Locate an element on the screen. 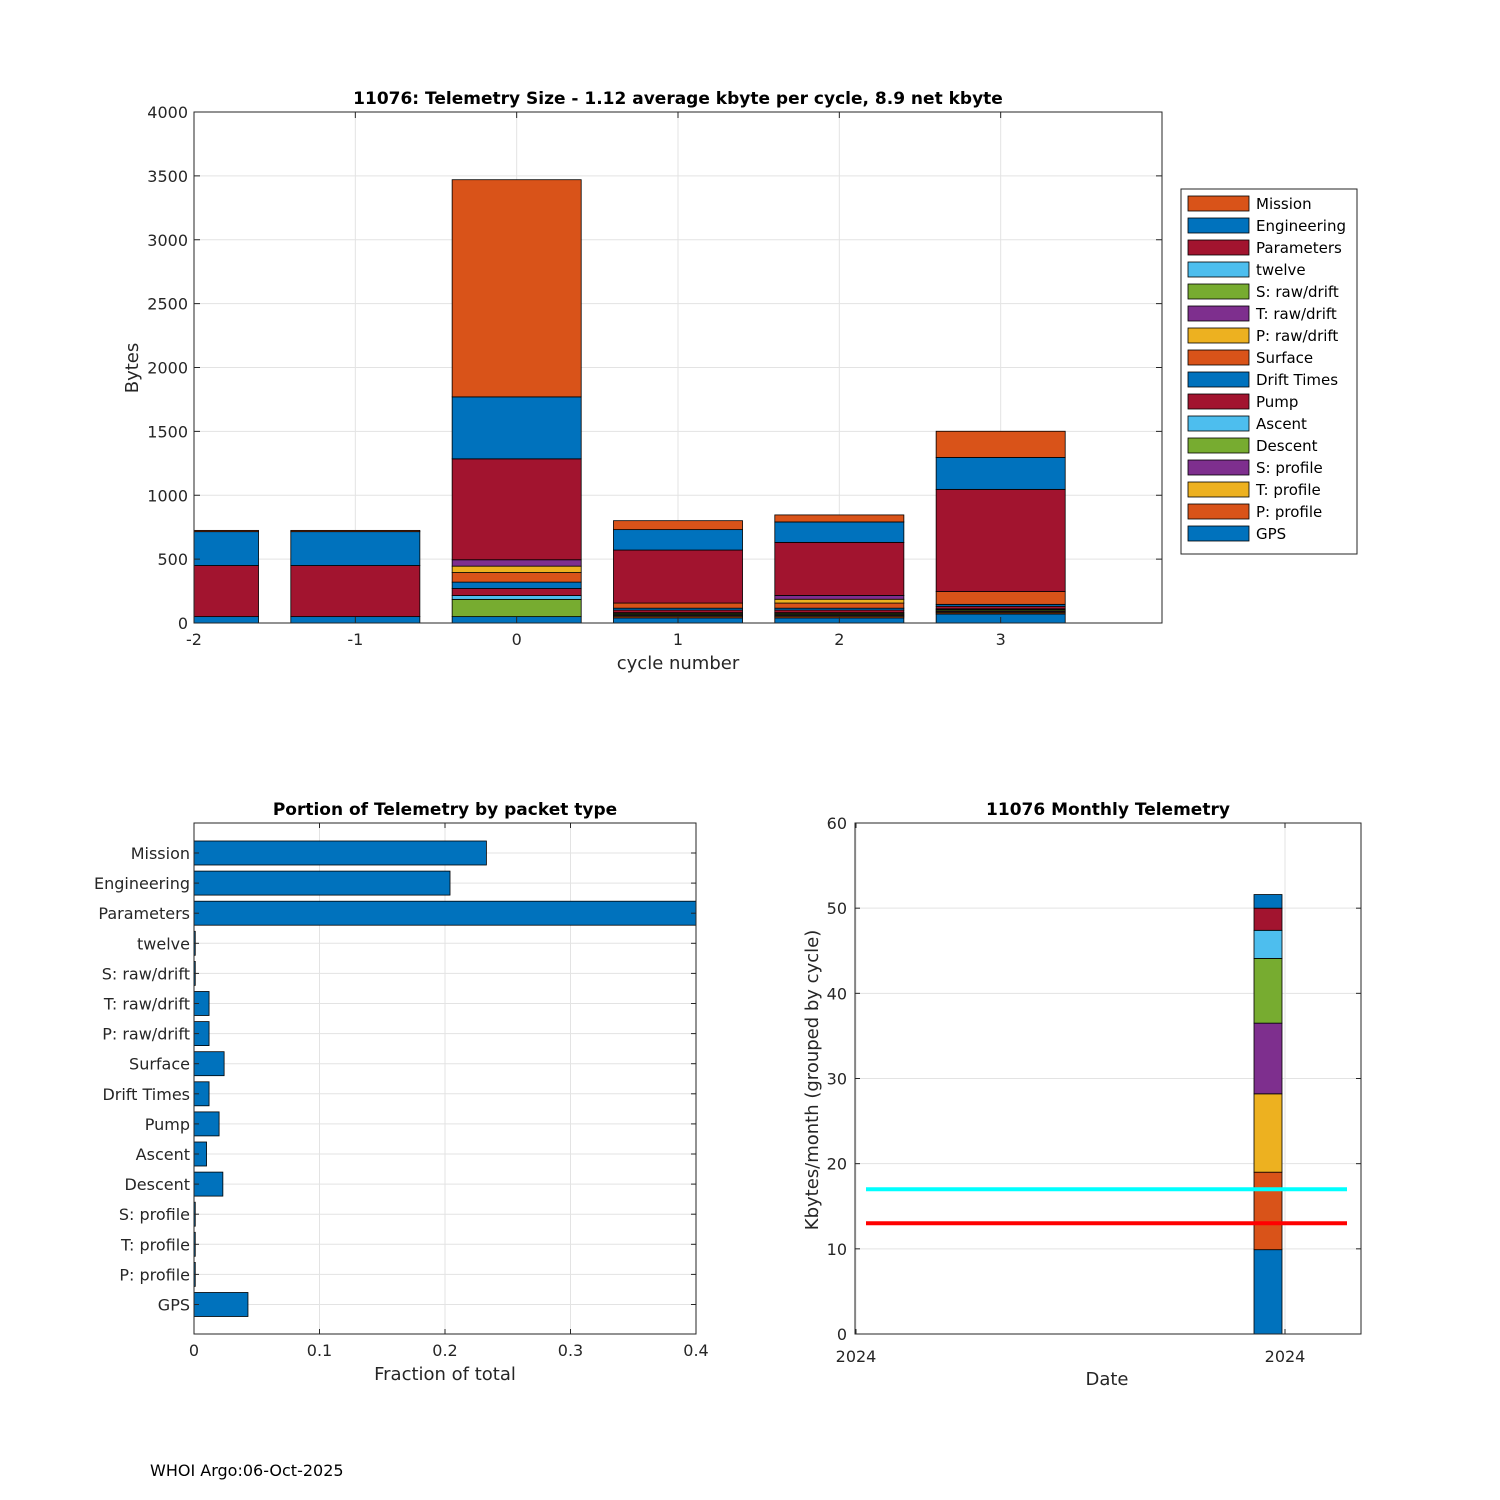 This screenshot has height=1500, width=1500. y-tick-label: T: profile is located at coordinates (155, 1244).